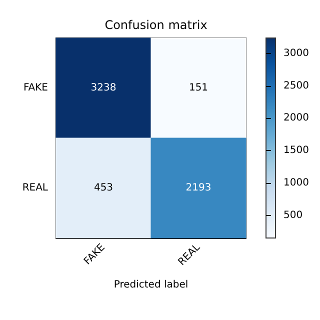 The image size is (320, 320). Describe the element at coordinates (199, 188) in the screenshot. I see `data-label: 2193` at that location.